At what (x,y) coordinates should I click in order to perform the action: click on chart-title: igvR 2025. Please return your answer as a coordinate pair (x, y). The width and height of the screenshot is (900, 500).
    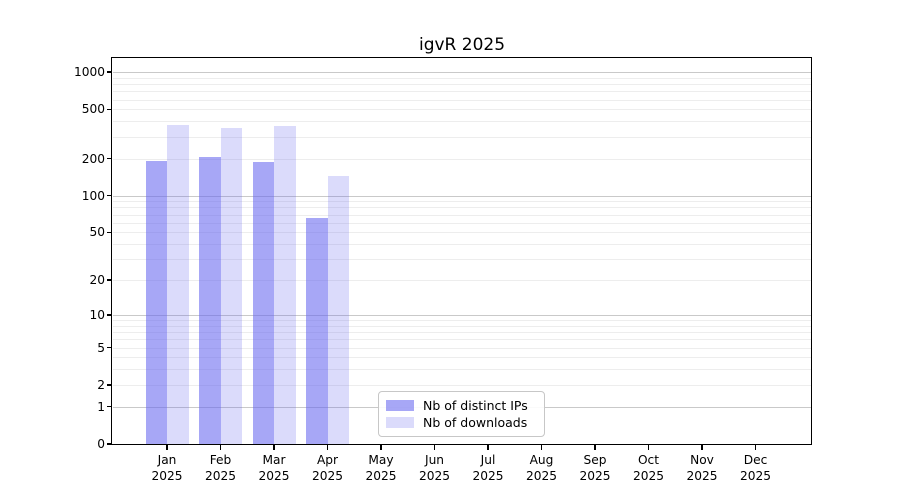
    Looking at the image, I should click on (462, 45).